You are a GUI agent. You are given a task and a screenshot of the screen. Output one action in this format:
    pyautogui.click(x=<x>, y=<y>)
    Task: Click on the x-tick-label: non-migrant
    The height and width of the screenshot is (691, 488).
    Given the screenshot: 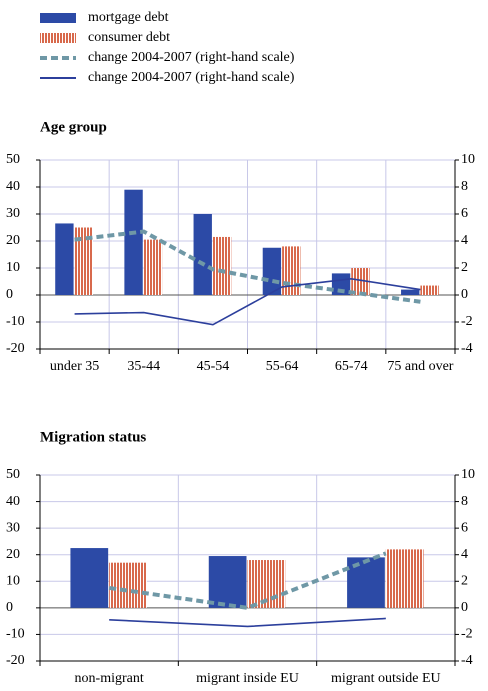 What is the action you would take?
    pyautogui.click(x=109, y=678)
    